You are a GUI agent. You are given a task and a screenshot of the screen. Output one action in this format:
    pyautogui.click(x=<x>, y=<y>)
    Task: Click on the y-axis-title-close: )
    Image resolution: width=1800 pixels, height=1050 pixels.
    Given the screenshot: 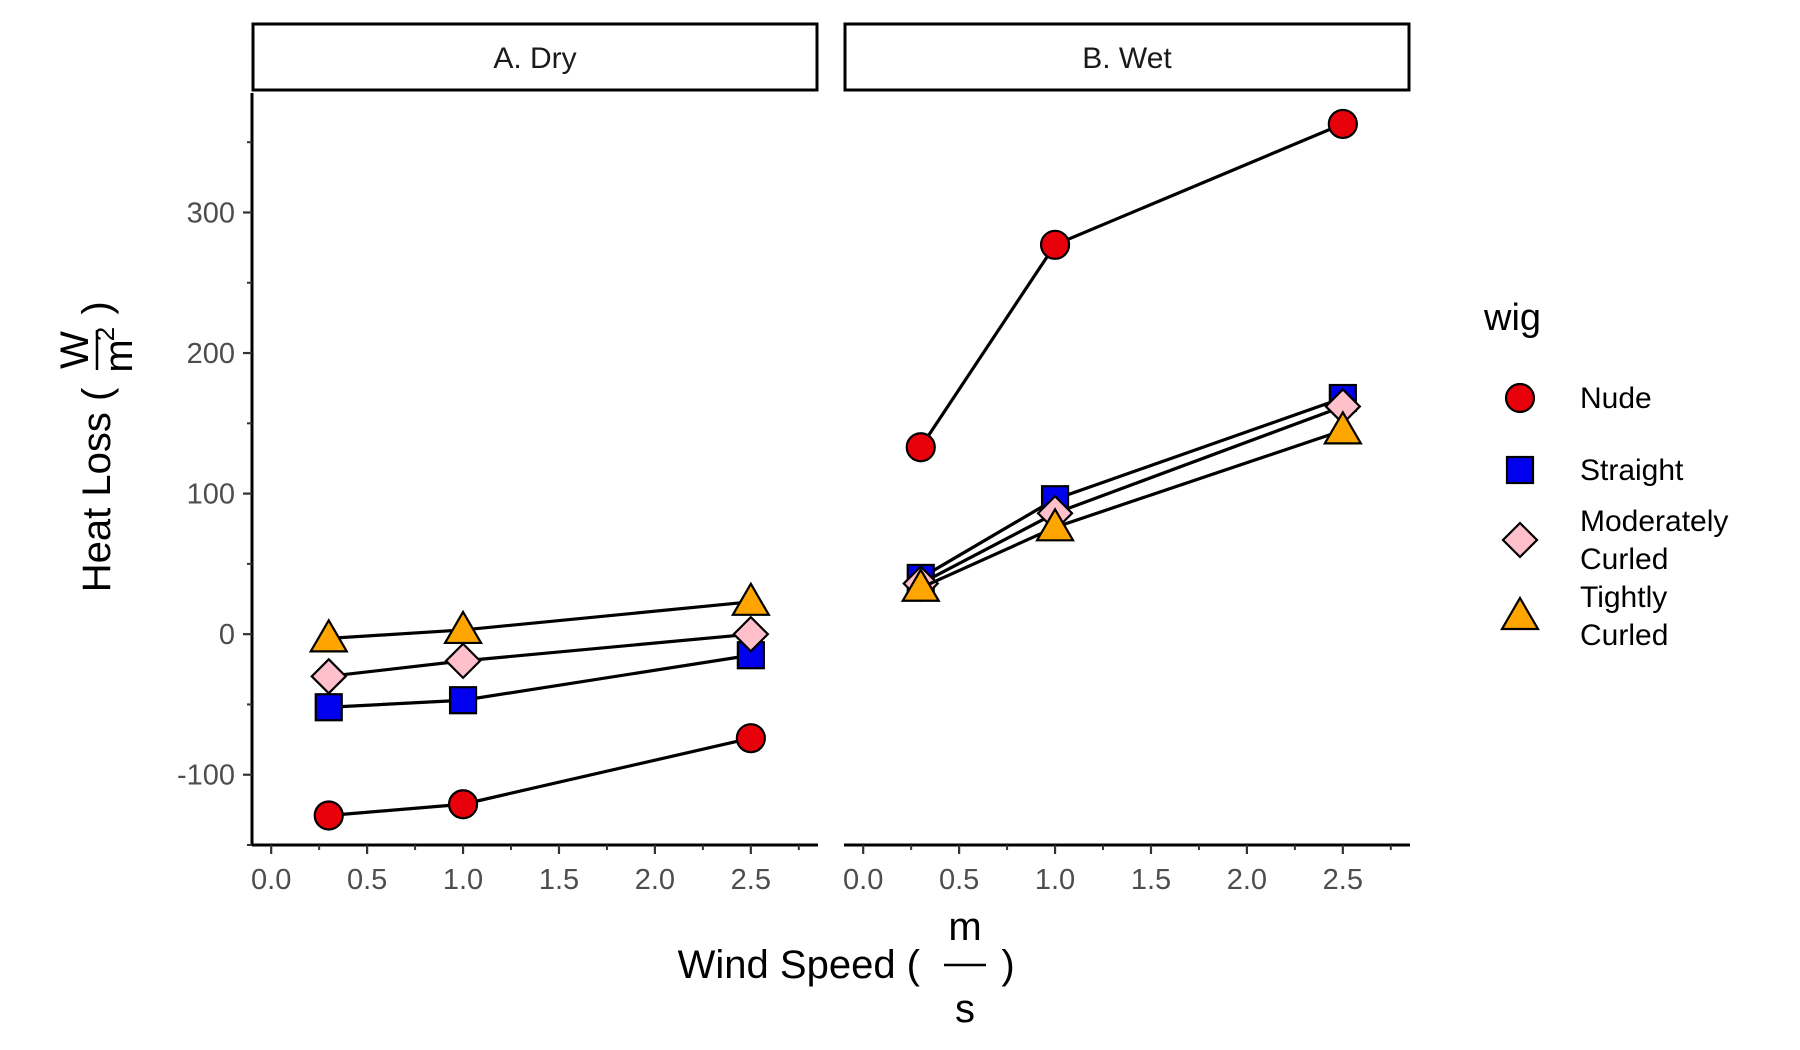 What is the action you would take?
    pyautogui.click(x=97, y=307)
    